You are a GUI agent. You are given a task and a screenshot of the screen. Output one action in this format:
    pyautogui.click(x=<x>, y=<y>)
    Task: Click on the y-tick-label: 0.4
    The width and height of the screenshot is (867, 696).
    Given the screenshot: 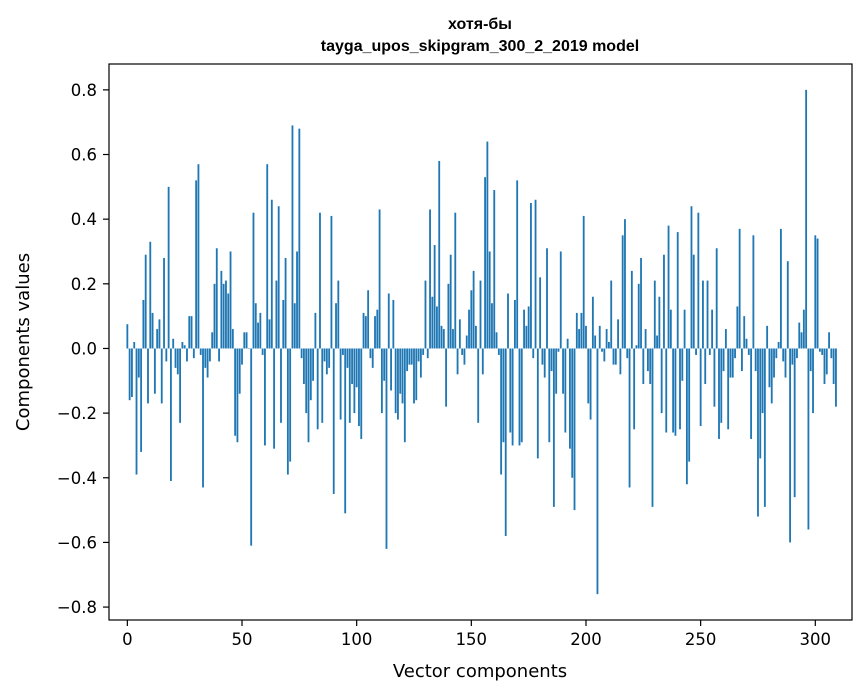 What is the action you would take?
    pyautogui.click(x=84, y=219)
    